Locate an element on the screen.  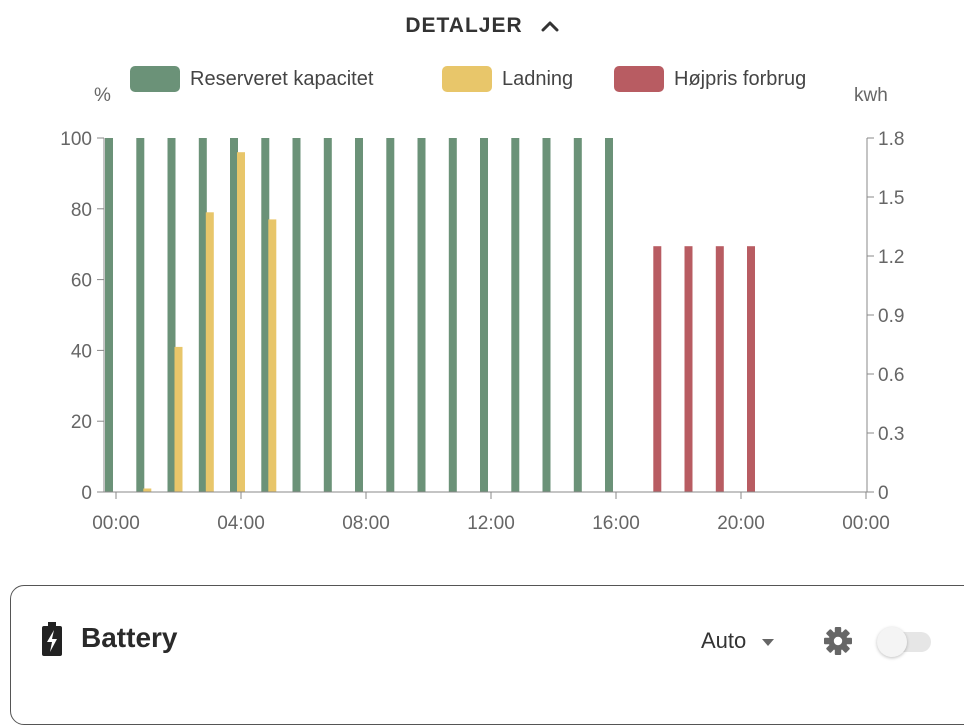
legend-label: Højpris forbrug is located at coordinates (740, 79).